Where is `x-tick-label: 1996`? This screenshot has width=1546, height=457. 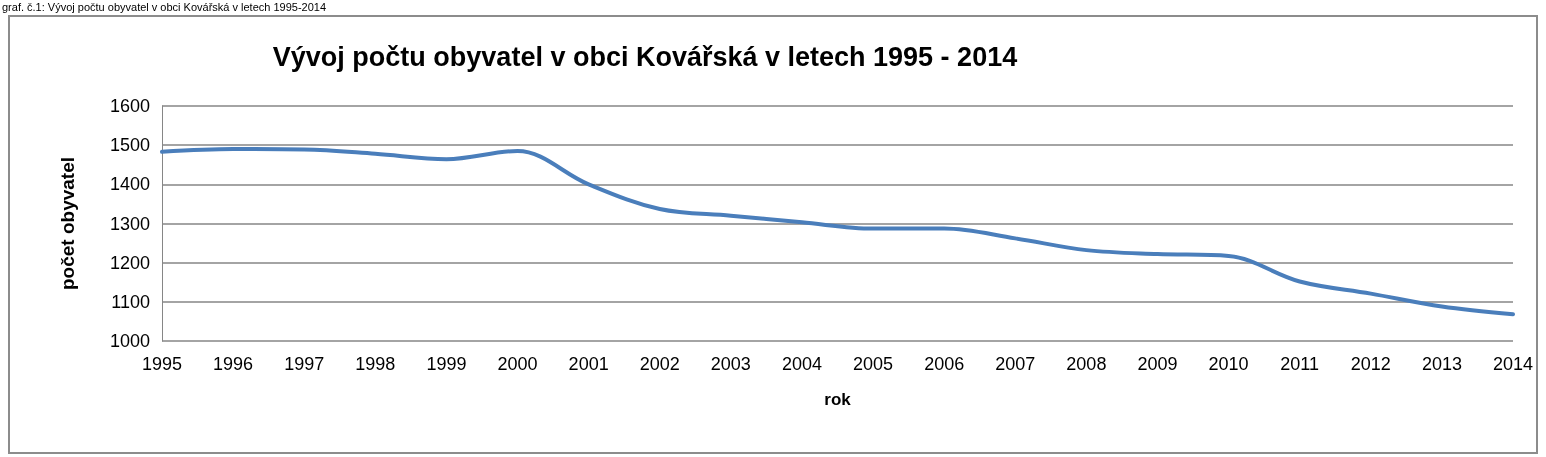 x-tick-label: 1996 is located at coordinates (233, 364).